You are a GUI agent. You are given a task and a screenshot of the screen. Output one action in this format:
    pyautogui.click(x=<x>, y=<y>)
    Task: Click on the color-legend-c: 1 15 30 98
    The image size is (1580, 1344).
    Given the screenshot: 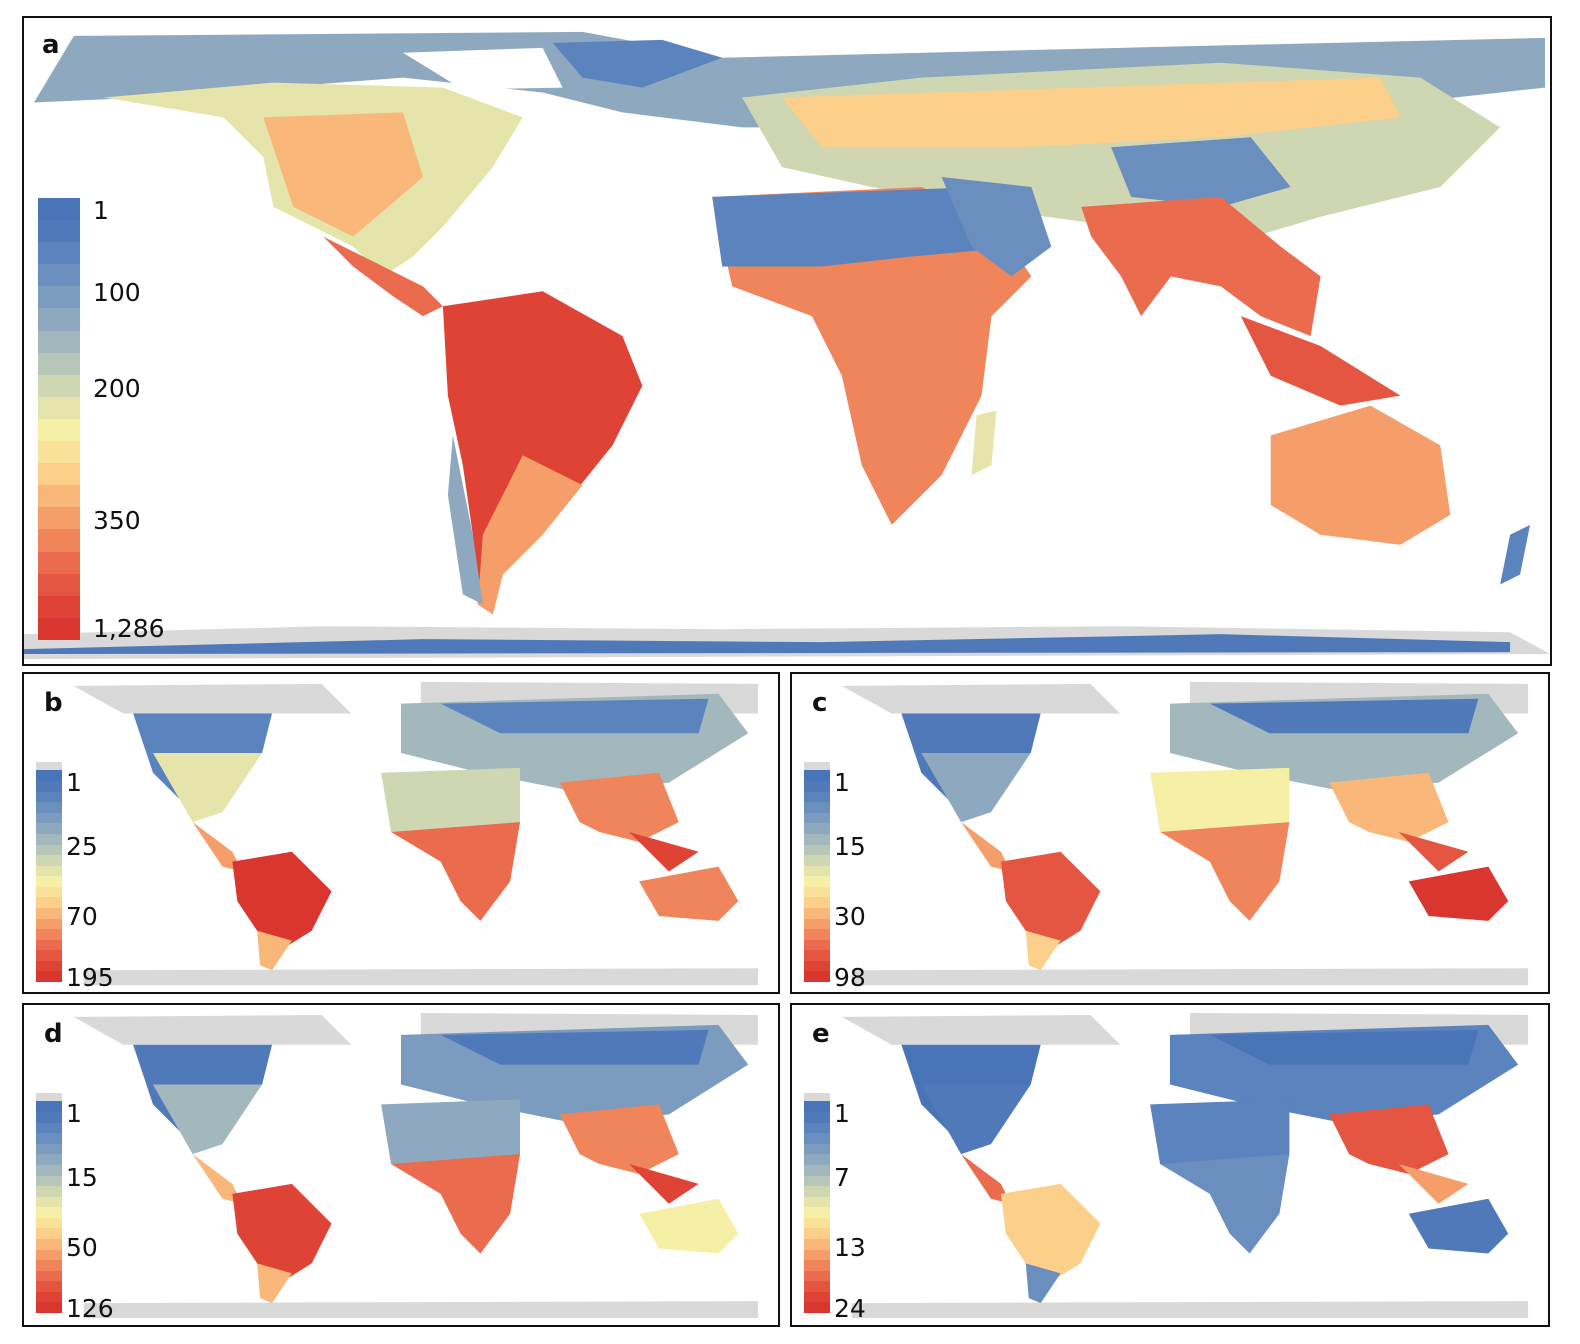 What is the action you would take?
    pyautogui.click(x=874, y=877)
    